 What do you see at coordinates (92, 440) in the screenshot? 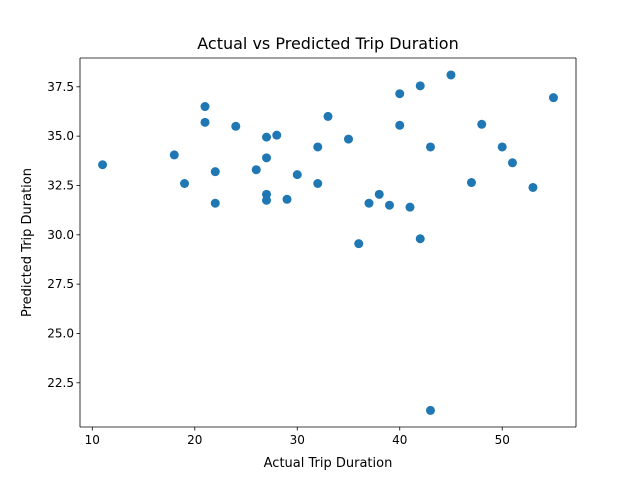
I see `x-tick-label: 10` at bounding box center [92, 440].